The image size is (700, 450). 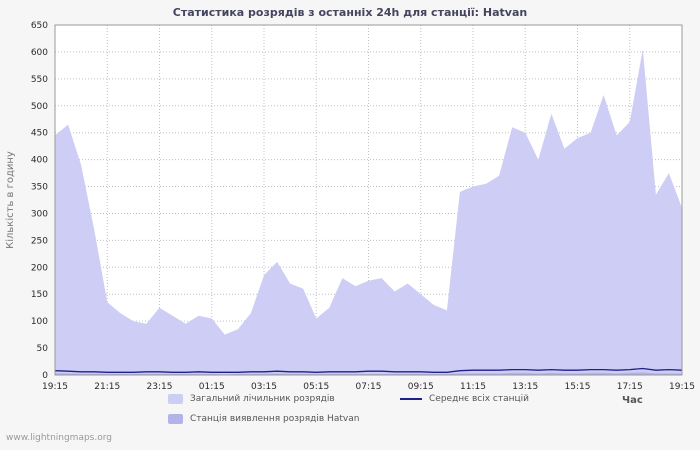 What do you see at coordinates (39, 107) in the screenshot?
I see `svg-text: 500` at bounding box center [39, 107].